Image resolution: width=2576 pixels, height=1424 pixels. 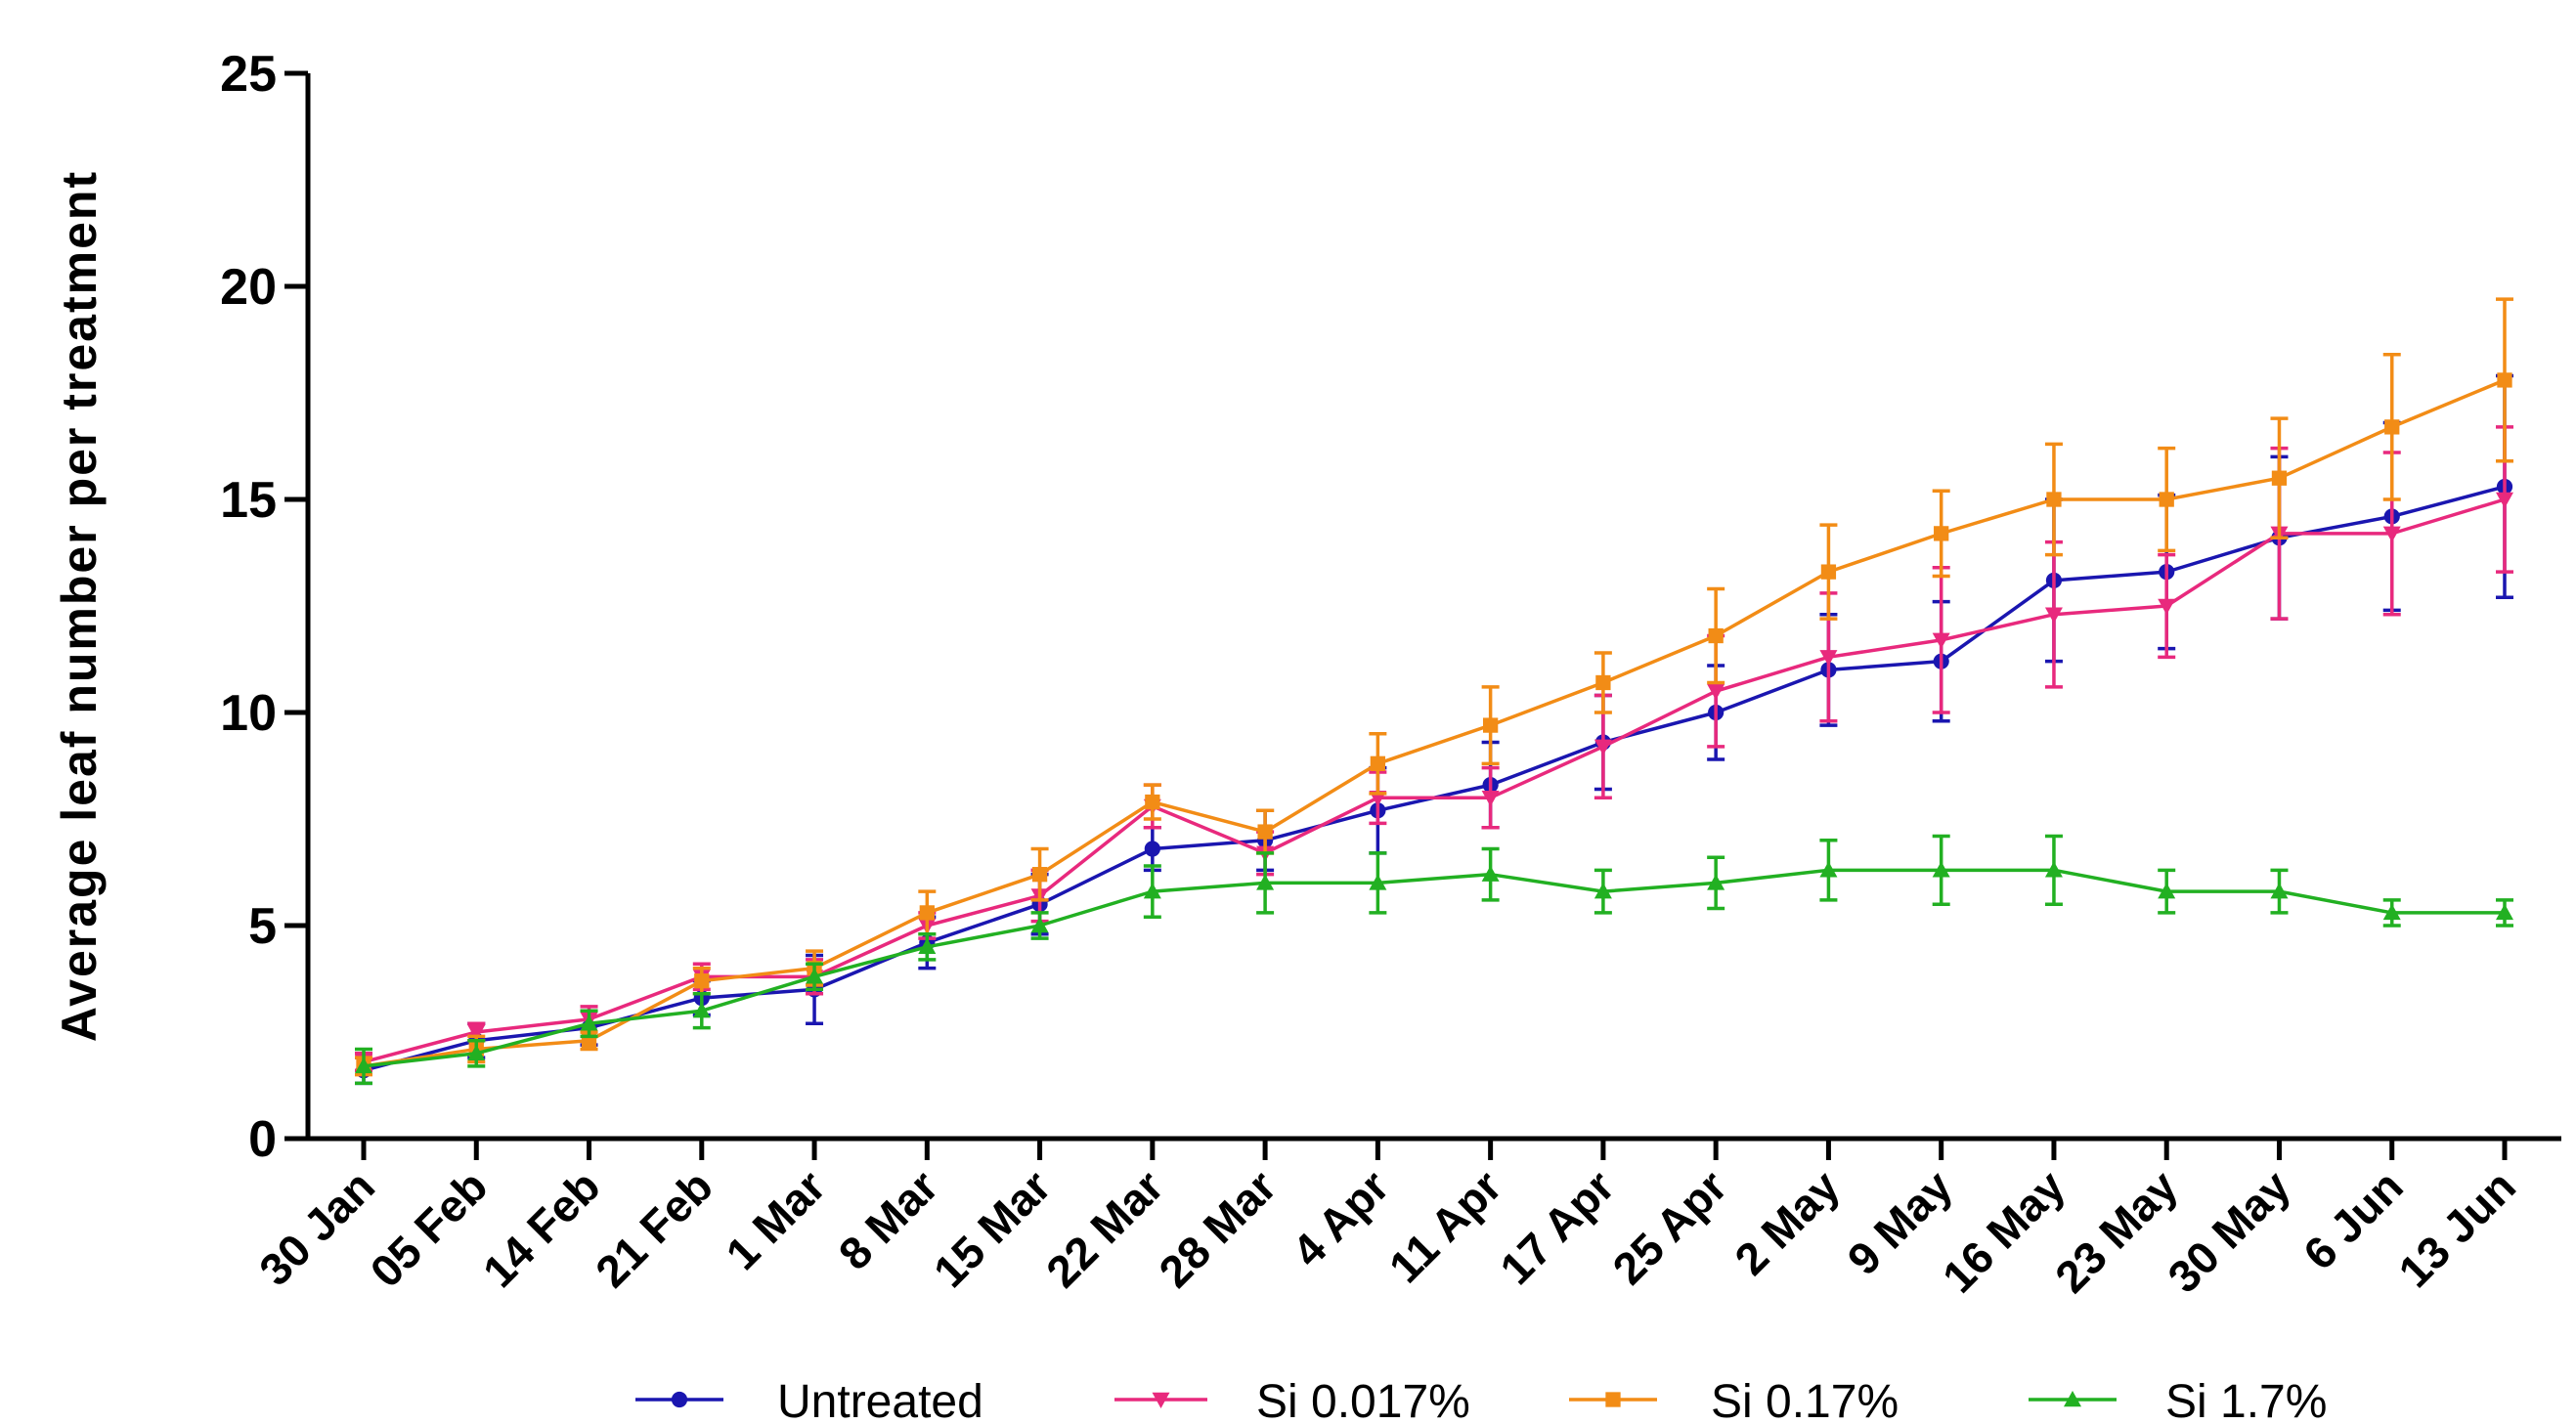 I want to click on x-tick-label: 28 Mar, so click(x=1217, y=1228).